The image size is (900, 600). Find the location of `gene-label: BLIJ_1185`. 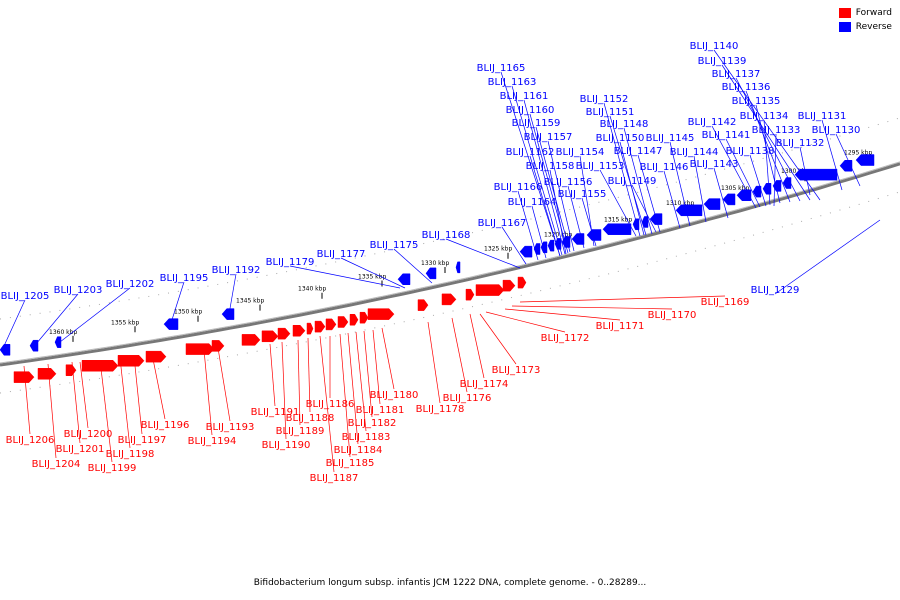

gene-label: BLIJ_1185 is located at coordinates (350, 463).